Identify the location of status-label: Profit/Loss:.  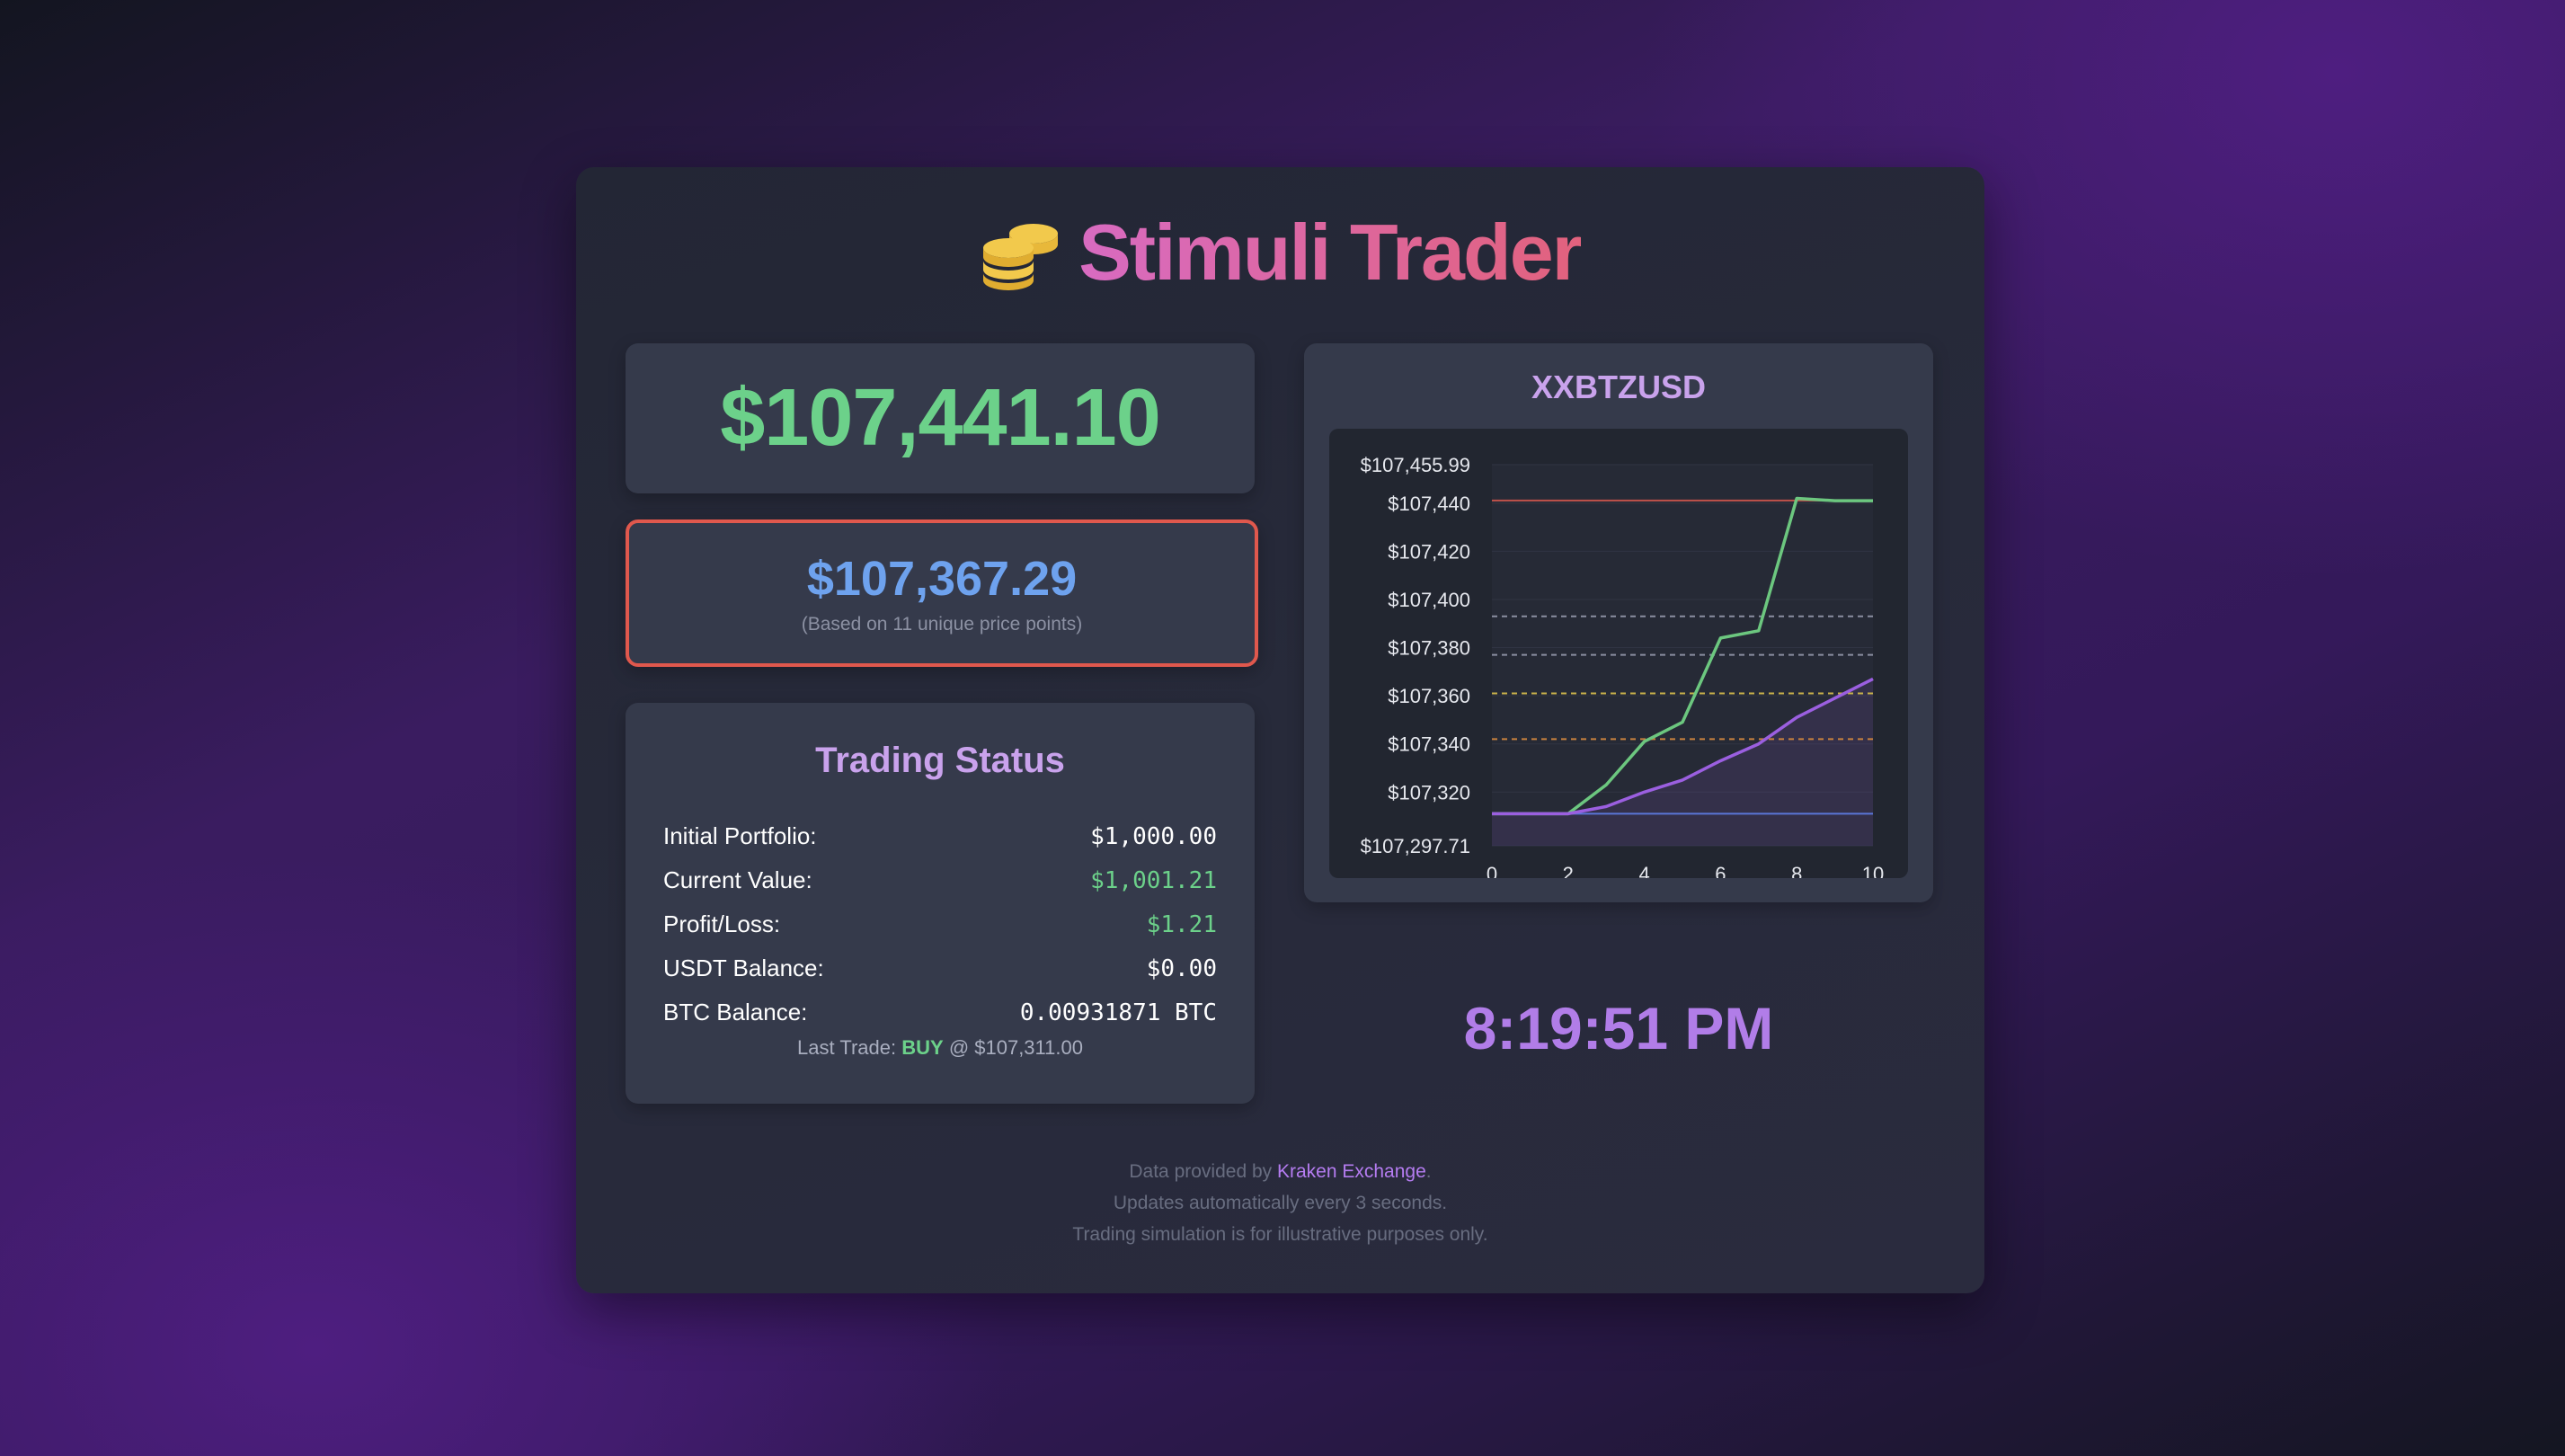
(722, 923).